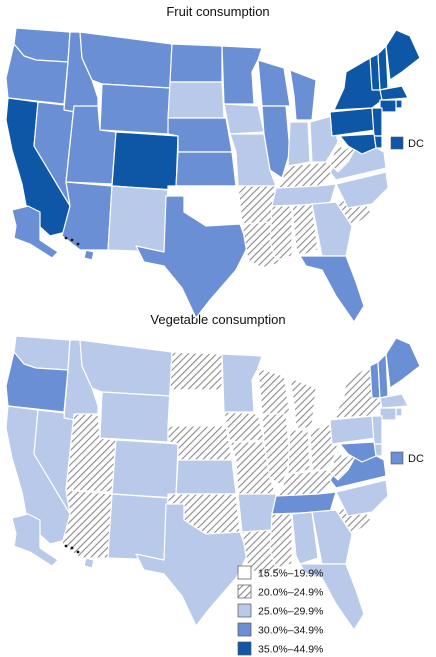 This screenshot has height=657, width=436. I want to click on legend-label: 25.0%–29.9%, so click(290, 612).